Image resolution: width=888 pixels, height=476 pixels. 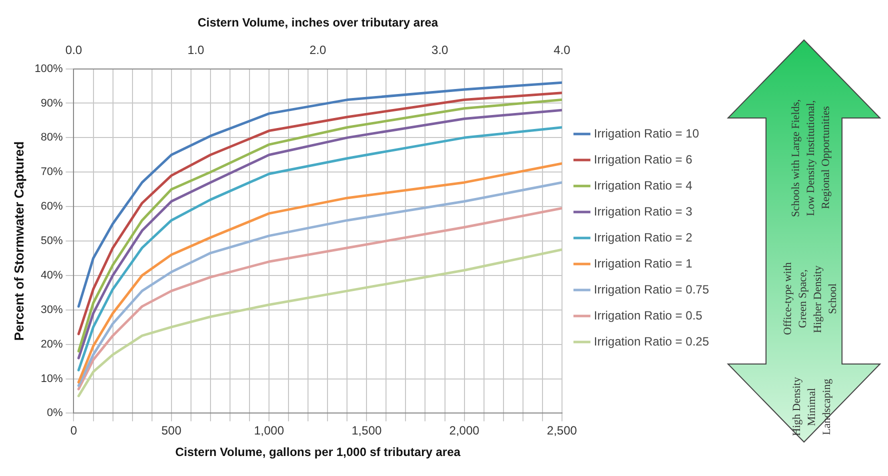 I want to click on x2-tick-label: 2.0, so click(x=317, y=49).